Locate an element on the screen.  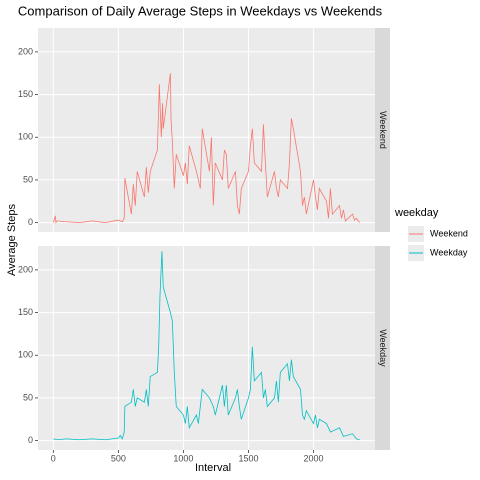
y-axis-title: Average Steps is located at coordinates (12, 240).